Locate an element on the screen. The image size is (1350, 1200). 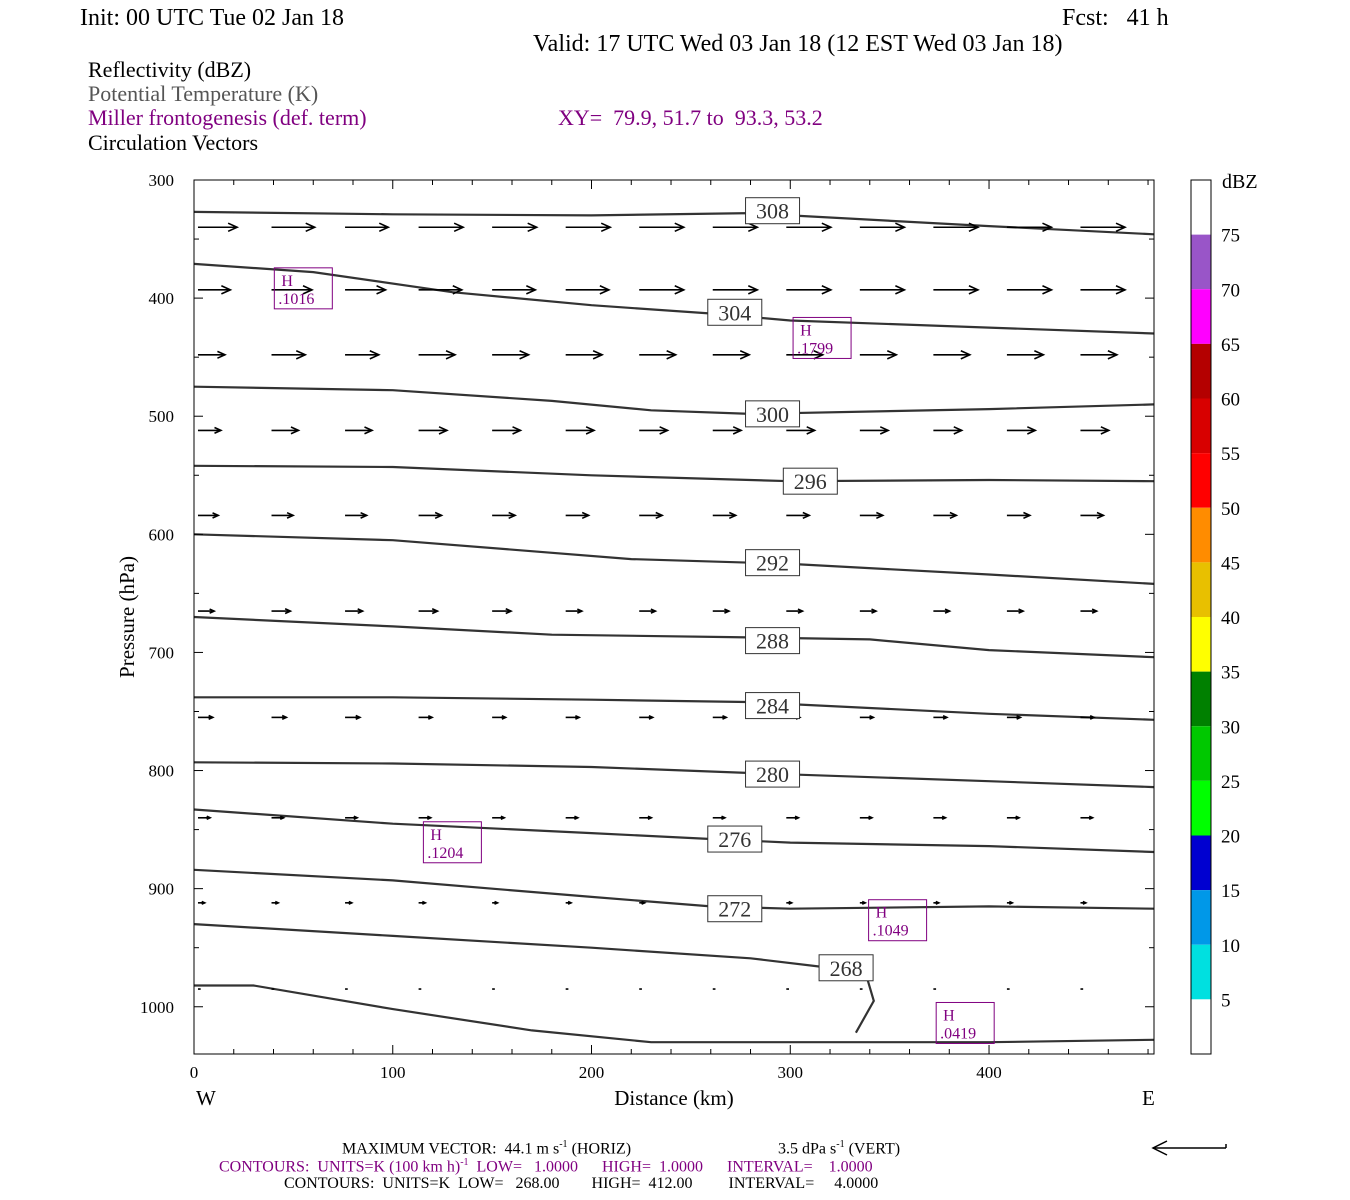
y-tick-label: 400 is located at coordinates (162, 298).